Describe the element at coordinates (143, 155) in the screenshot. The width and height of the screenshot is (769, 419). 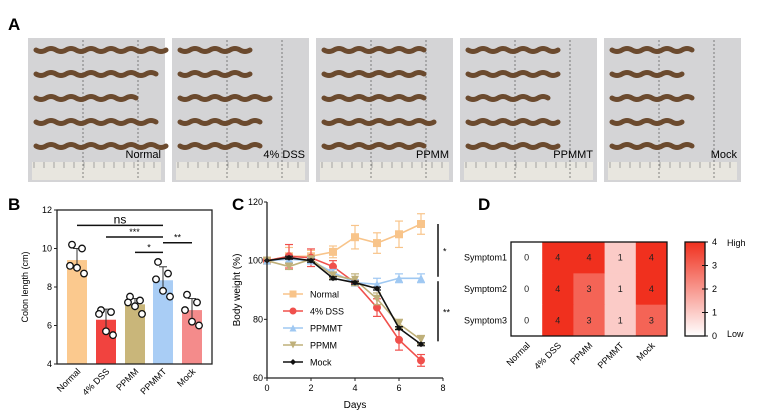
I see `photo-label: Normal` at that location.